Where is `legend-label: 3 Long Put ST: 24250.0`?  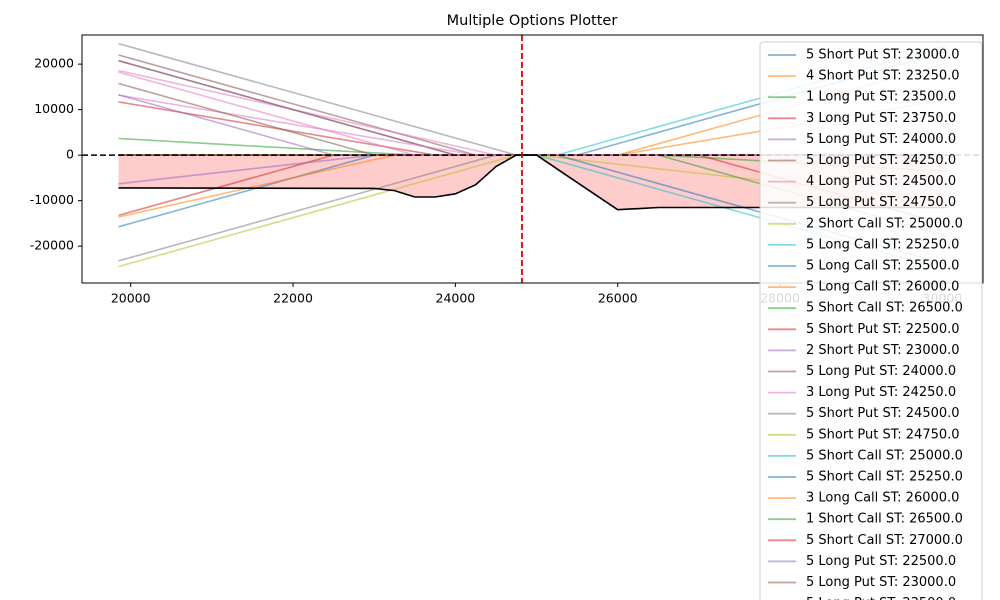 legend-label: 3 Long Put ST: 24250.0 is located at coordinates (881, 392).